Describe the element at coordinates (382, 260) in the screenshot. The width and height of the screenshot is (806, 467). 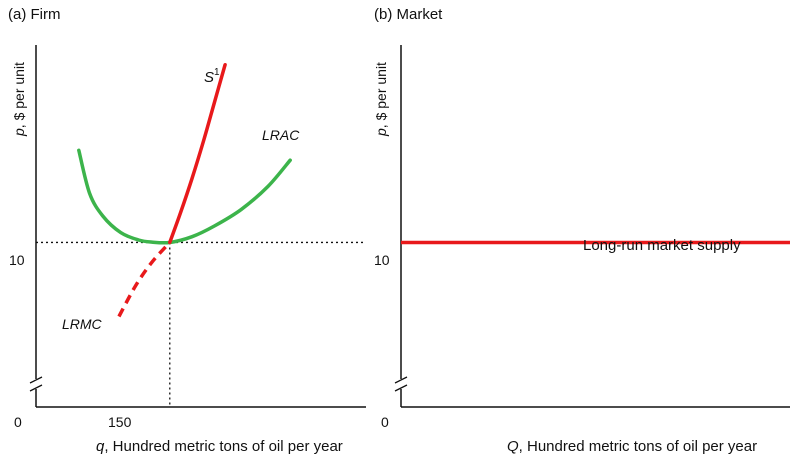
I see `y-tick-label-market-10: 10` at that location.